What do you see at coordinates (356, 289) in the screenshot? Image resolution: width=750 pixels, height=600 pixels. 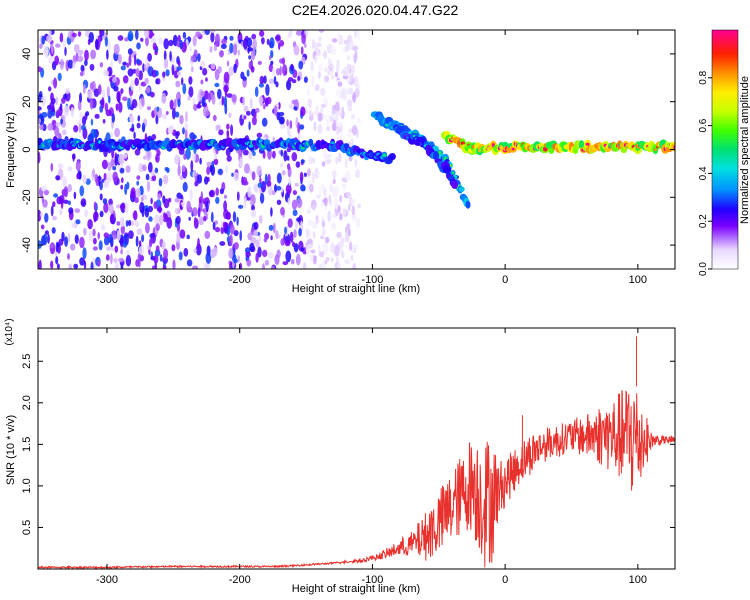 I see `spectrogram-xlabel: Height of straight line (km)` at bounding box center [356, 289].